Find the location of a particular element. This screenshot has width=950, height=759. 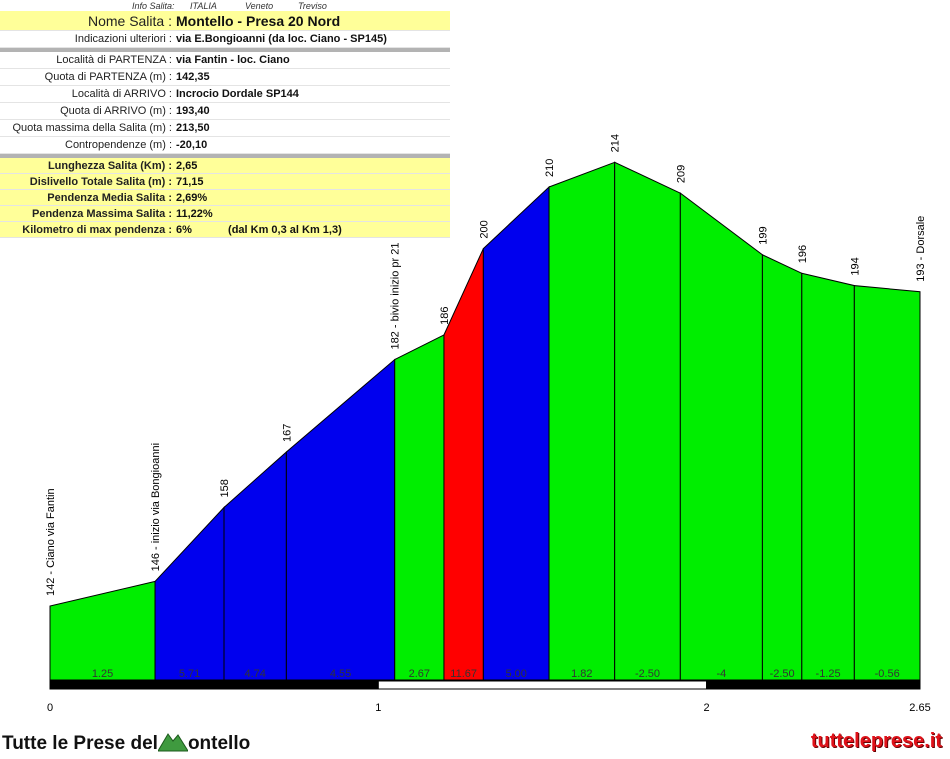

logo: Tutte le Prese del ontello is located at coordinates (126, 743).